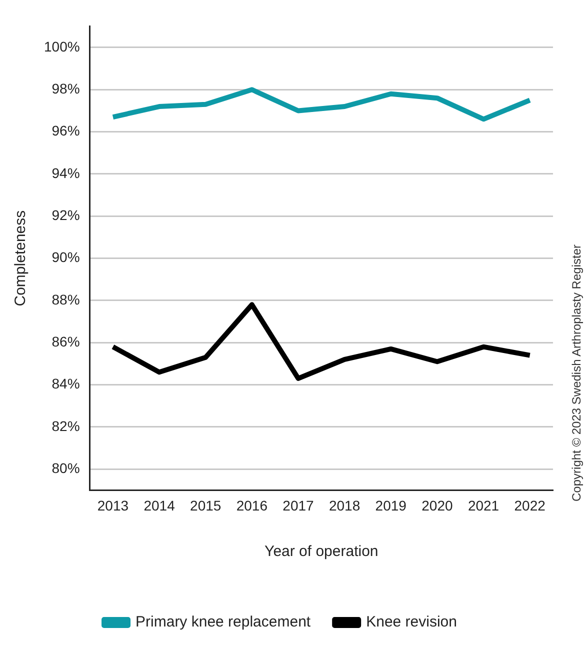 This screenshot has width=587, height=648. Describe the element at coordinates (66, 384) in the screenshot. I see `y-tick-label: 84%` at that location.